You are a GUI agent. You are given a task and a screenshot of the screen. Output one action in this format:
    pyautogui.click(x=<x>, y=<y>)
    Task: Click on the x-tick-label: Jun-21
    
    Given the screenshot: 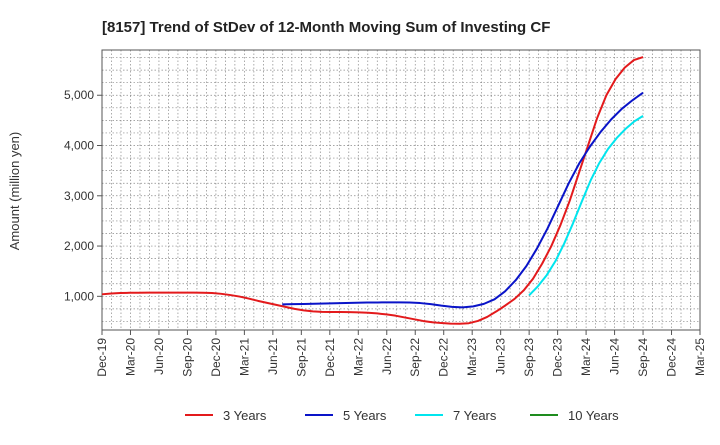 What is the action you would take?
    pyautogui.click(x=273, y=356)
    